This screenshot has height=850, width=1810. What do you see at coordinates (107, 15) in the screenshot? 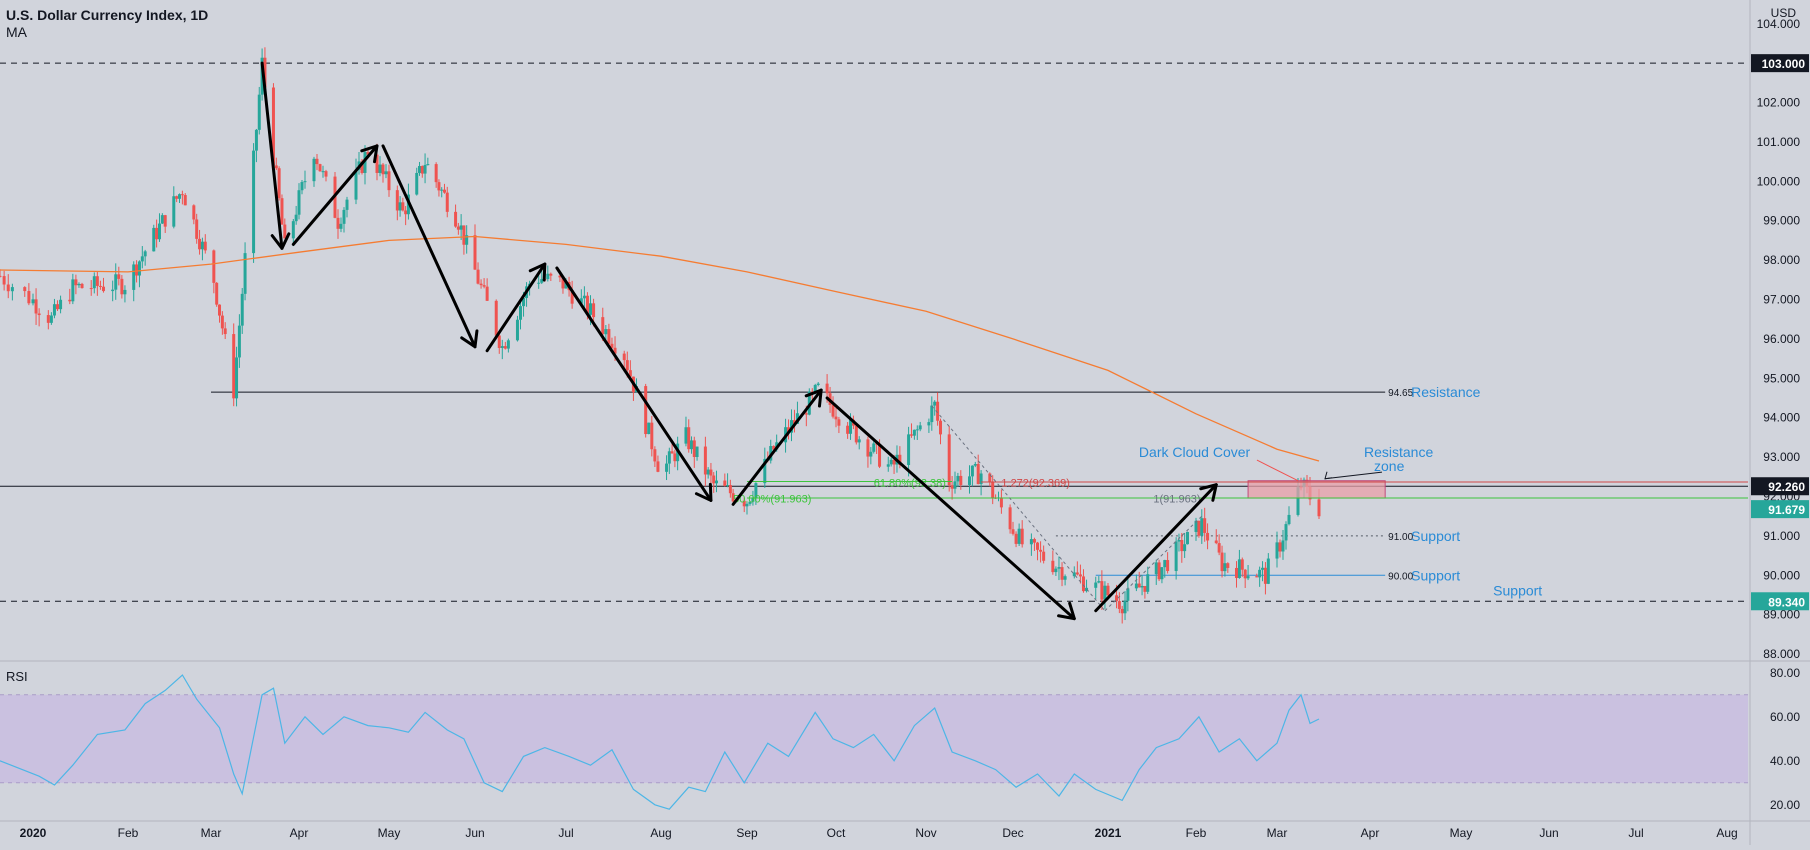
I see `chart-title: U.S. Dollar Currency Index, 1D` at bounding box center [107, 15].